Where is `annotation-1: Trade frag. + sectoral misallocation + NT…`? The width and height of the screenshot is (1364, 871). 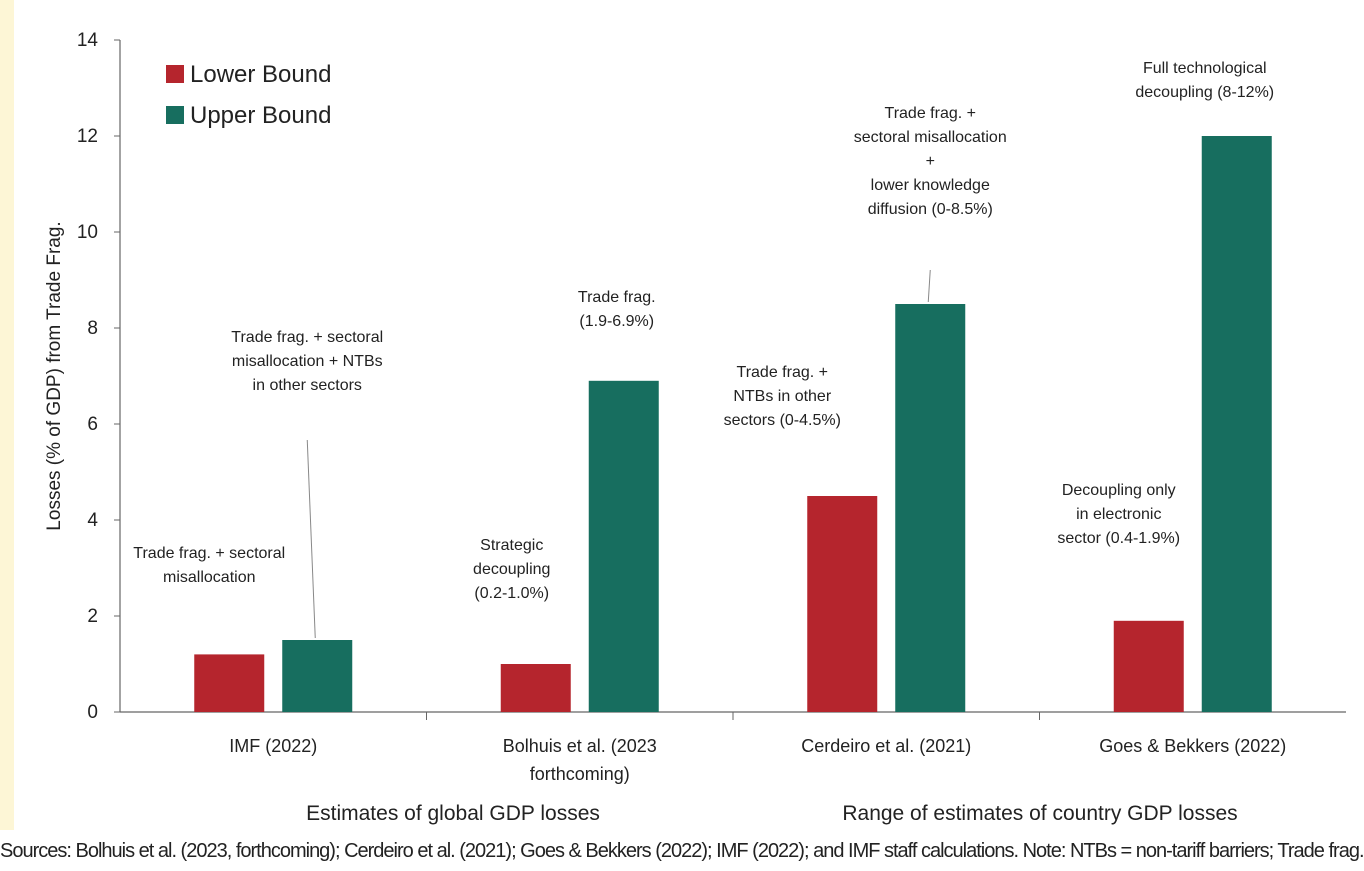 annotation-1: Trade frag. + sectoral misallocation + NT… is located at coordinates (307, 361).